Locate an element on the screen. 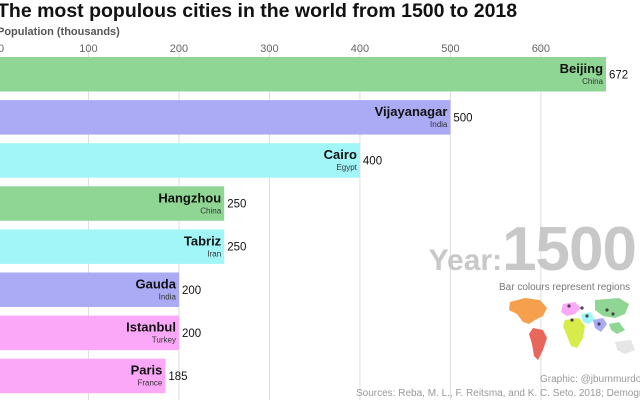  bar-region-tabriz: Iran is located at coordinates (214, 253).